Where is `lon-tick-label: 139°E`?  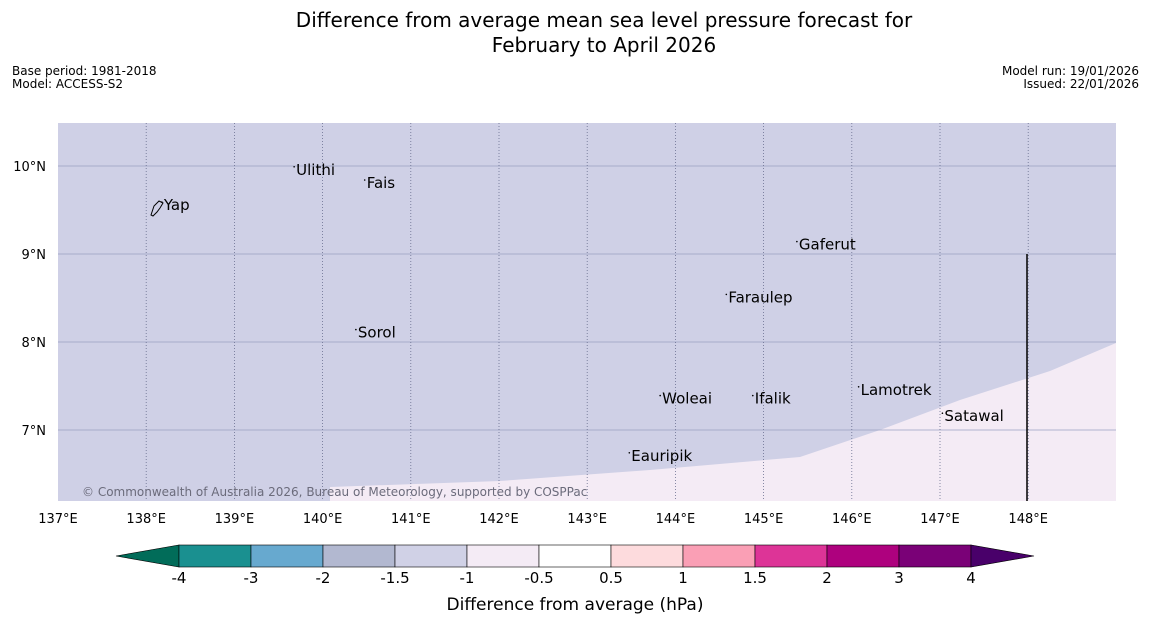
lon-tick-label: 139°E is located at coordinates (235, 519).